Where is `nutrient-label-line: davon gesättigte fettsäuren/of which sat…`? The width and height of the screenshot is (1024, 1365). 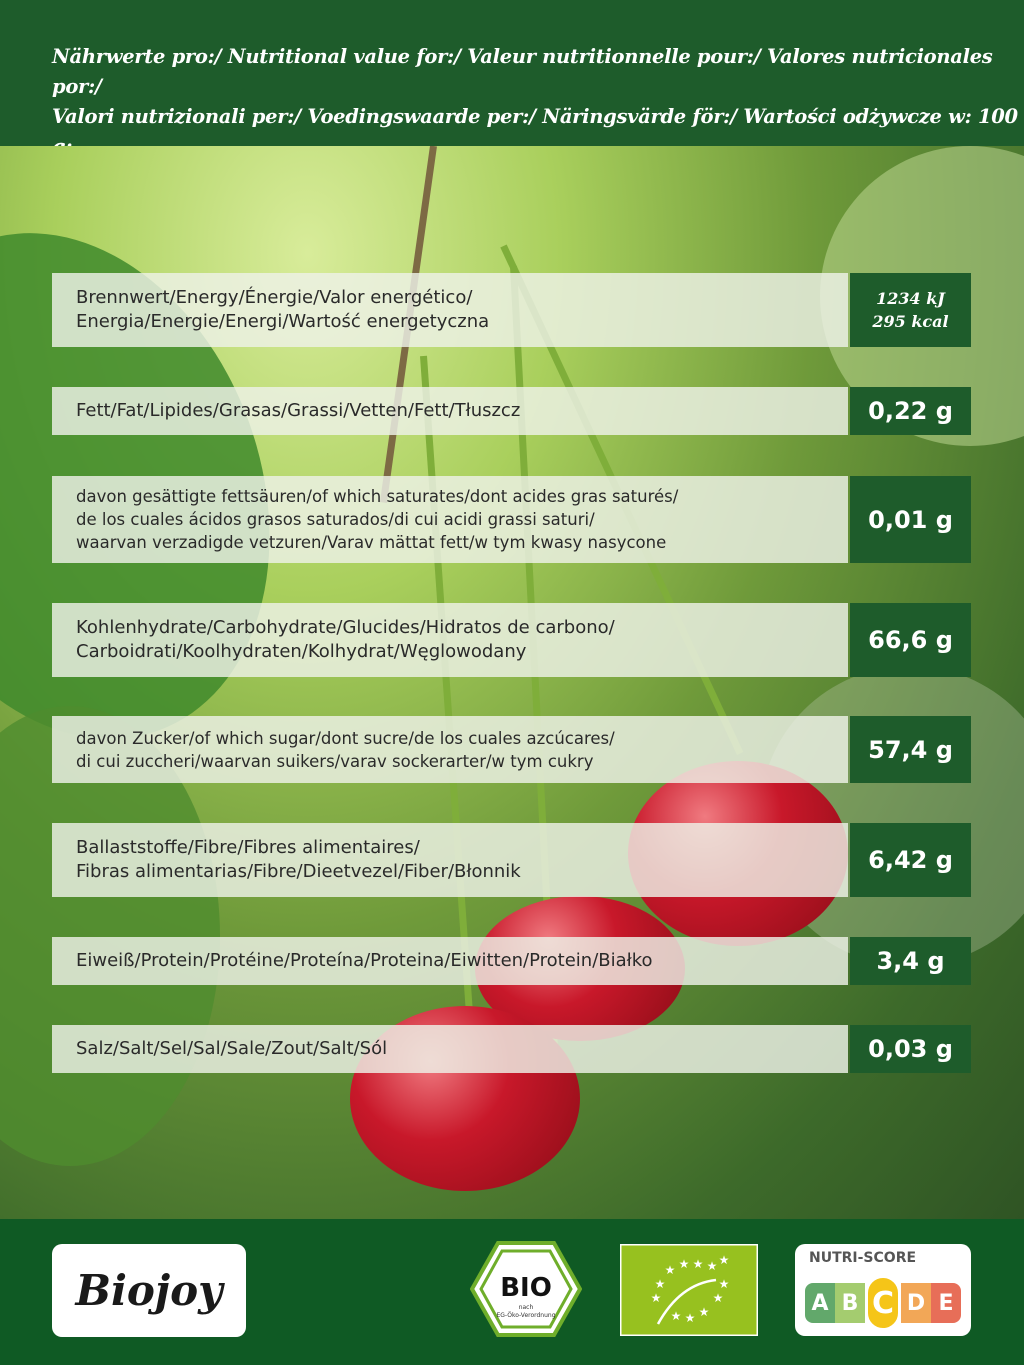
nutrient-label-line: davon gesättigte fettsäuren/of which sat… is located at coordinates (377, 496).